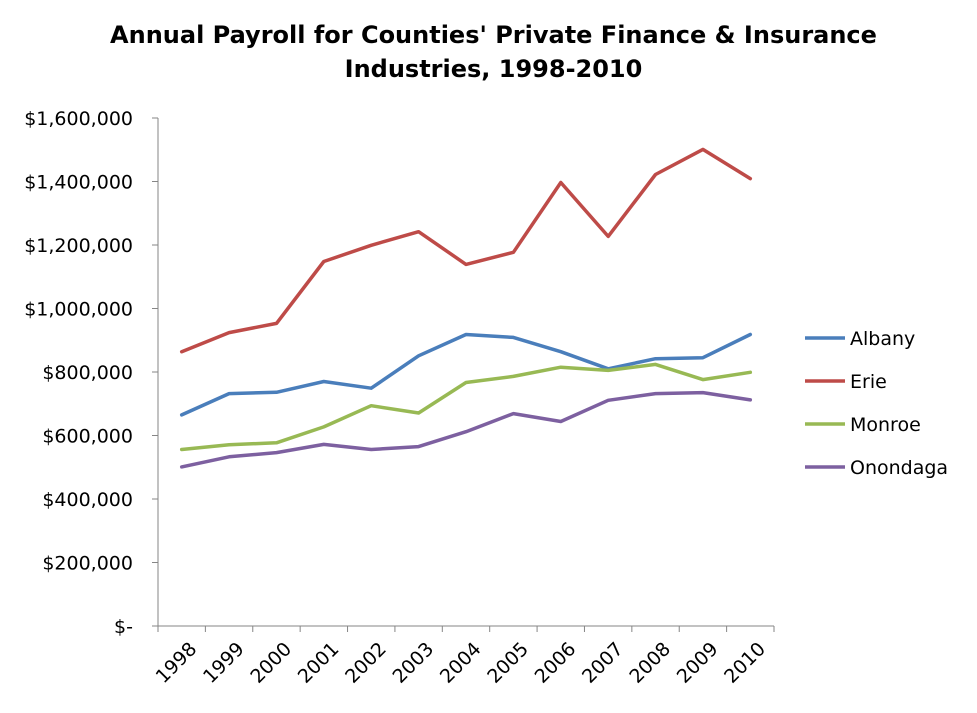 The width and height of the screenshot is (977, 713). Describe the element at coordinates (698, 663) in the screenshot. I see `x-tick-label: 2009` at that location.